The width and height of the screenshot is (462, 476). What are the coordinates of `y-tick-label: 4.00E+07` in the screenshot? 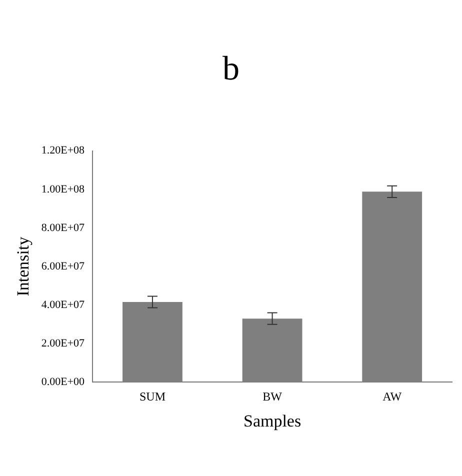 It's located at (63, 304).